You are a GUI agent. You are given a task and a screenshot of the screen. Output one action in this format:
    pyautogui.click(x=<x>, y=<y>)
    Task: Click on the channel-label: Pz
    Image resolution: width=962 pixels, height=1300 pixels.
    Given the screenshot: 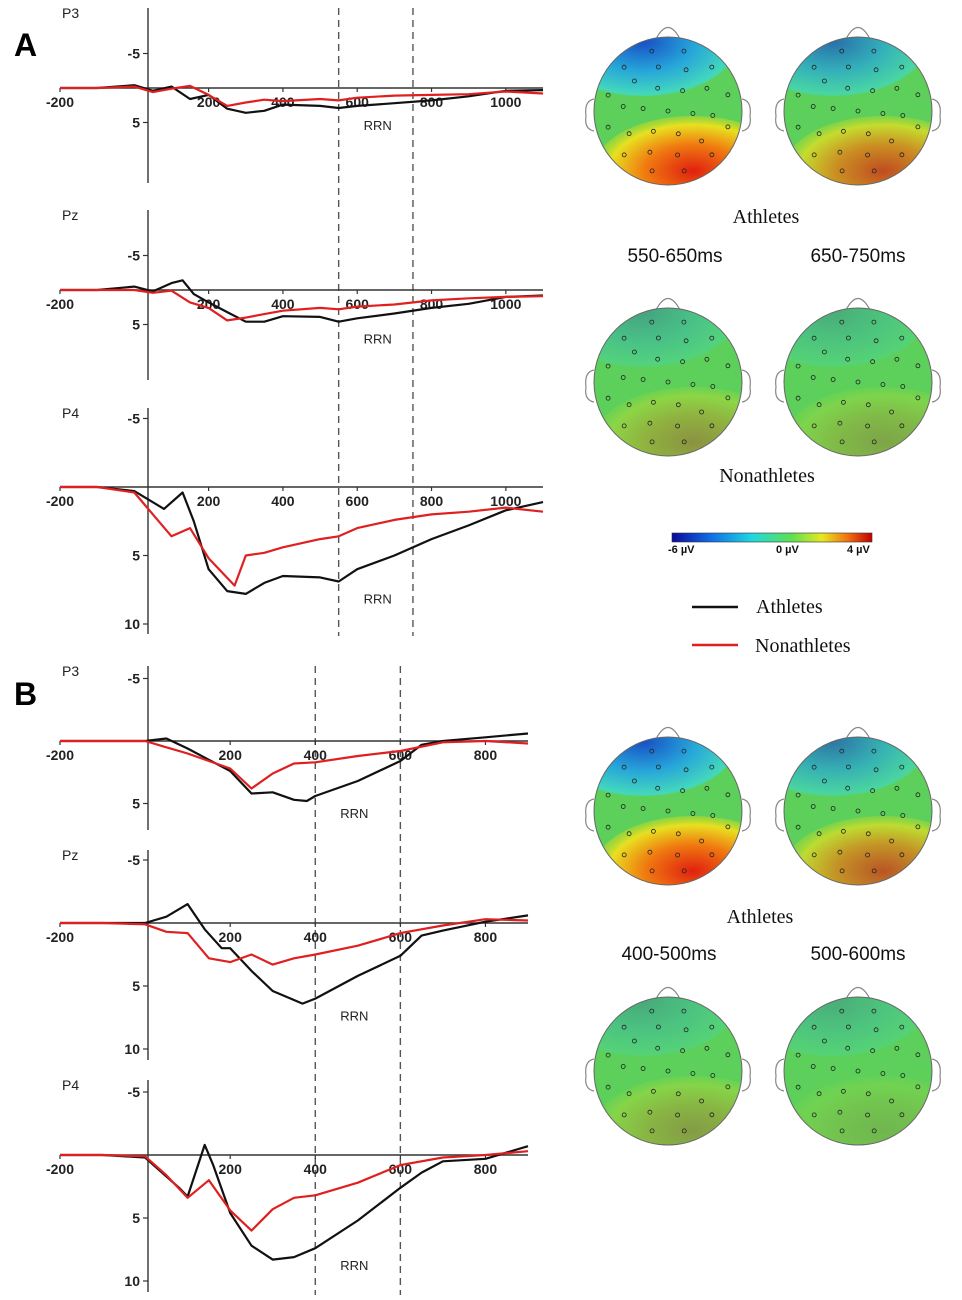 What is the action you would take?
    pyautogui.click(x=70, y=215)
    